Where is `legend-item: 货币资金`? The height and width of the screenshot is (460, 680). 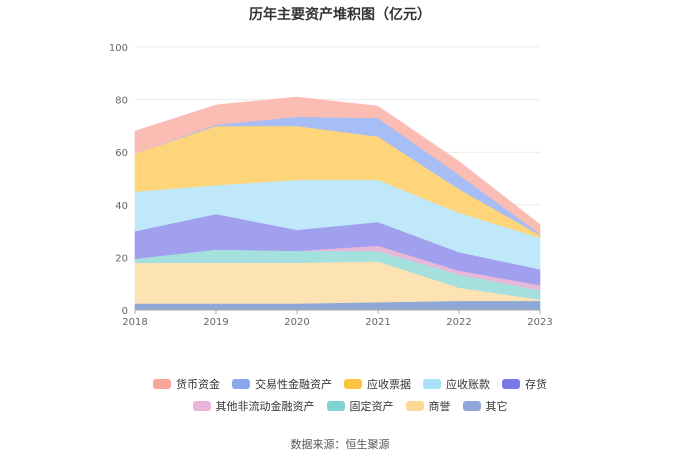 legend-item: 货币资金 is located at coordinates (186, 384).